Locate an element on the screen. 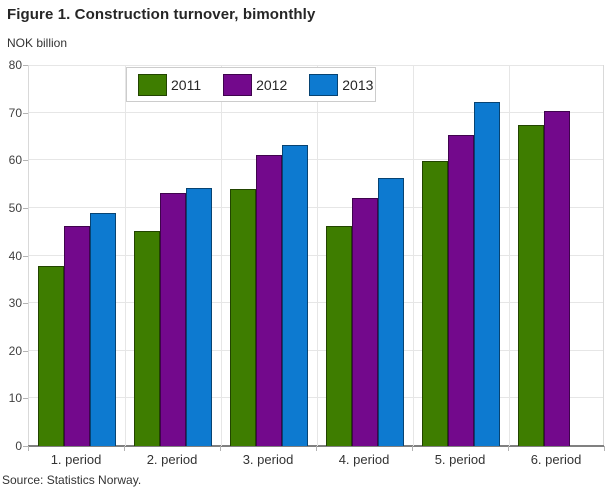  y-tick-label-0: 0 is located at coordinates (18, 446).